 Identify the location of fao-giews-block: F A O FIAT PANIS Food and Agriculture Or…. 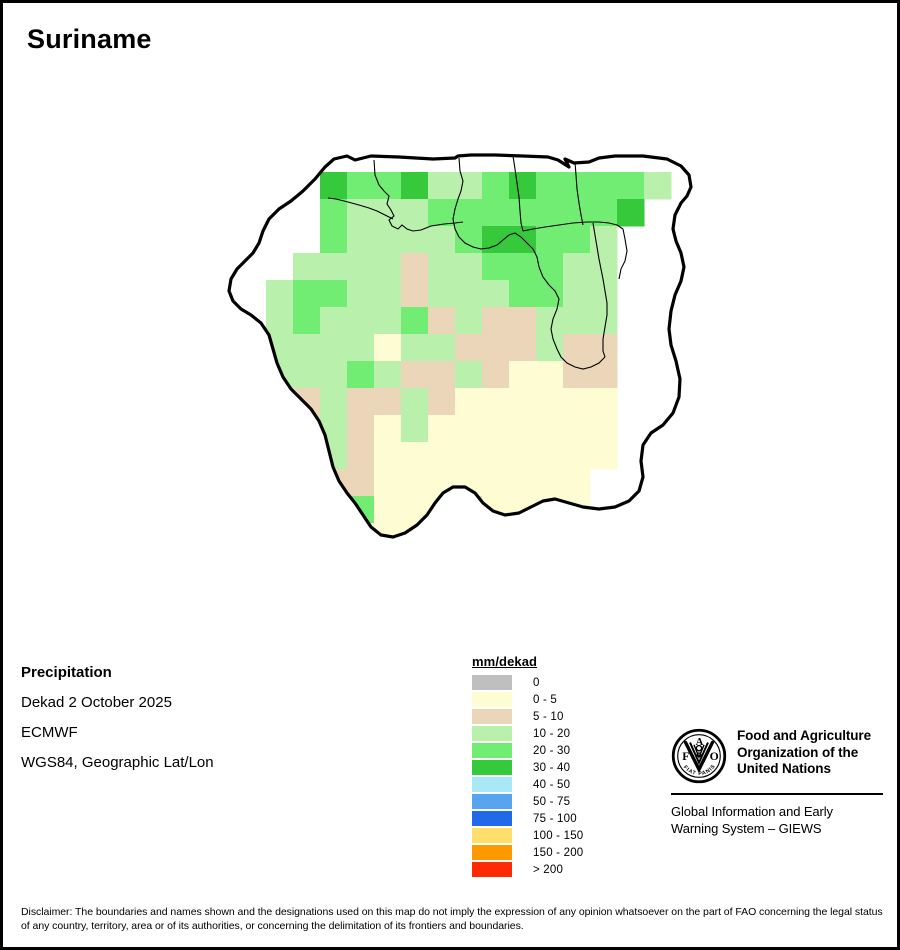
(777, 782).